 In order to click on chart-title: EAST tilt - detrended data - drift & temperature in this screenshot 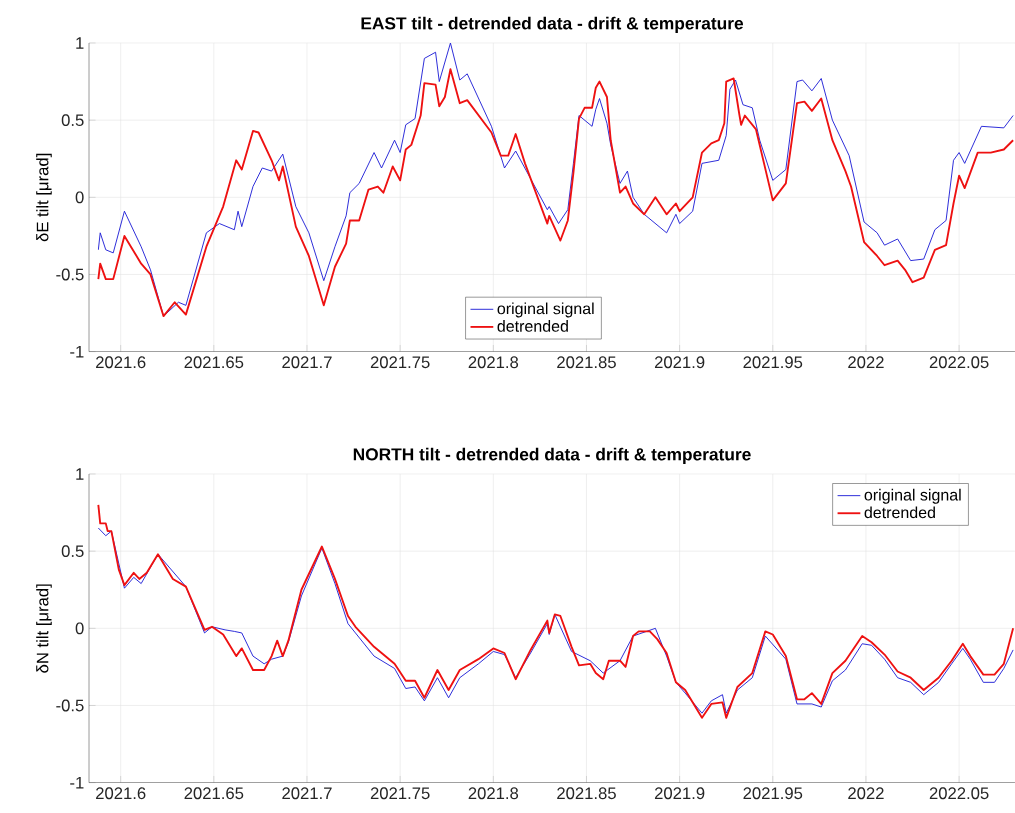, I will do `click(552, 24)`.